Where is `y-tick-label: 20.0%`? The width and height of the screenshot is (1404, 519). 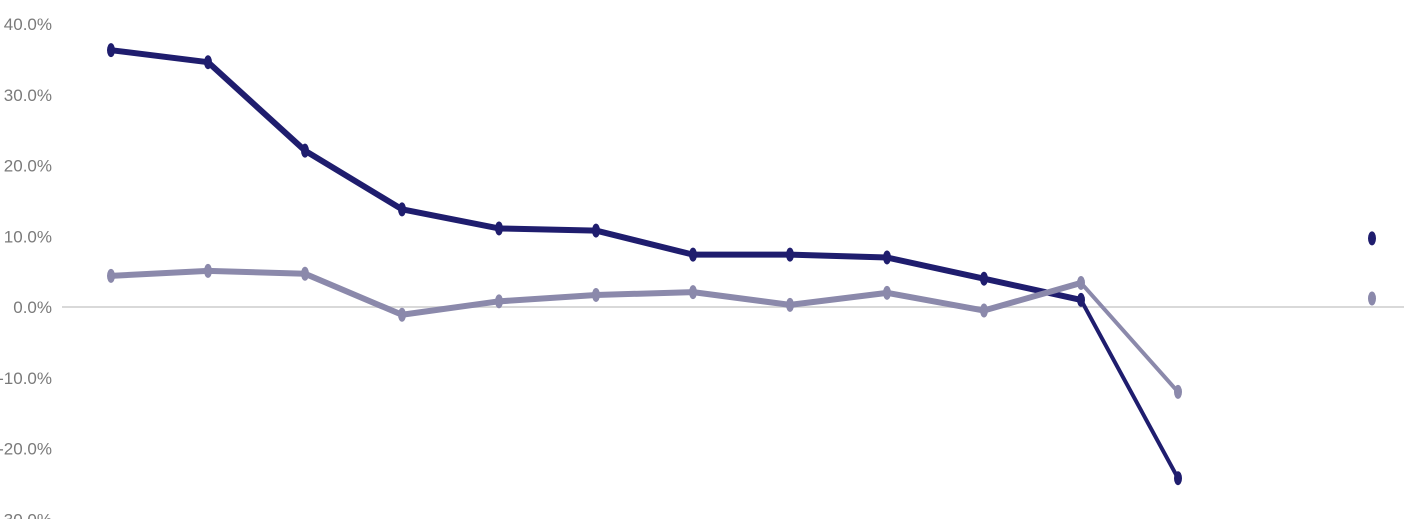 y-tick-label: 20.0% is located at coordinates (28, 166).